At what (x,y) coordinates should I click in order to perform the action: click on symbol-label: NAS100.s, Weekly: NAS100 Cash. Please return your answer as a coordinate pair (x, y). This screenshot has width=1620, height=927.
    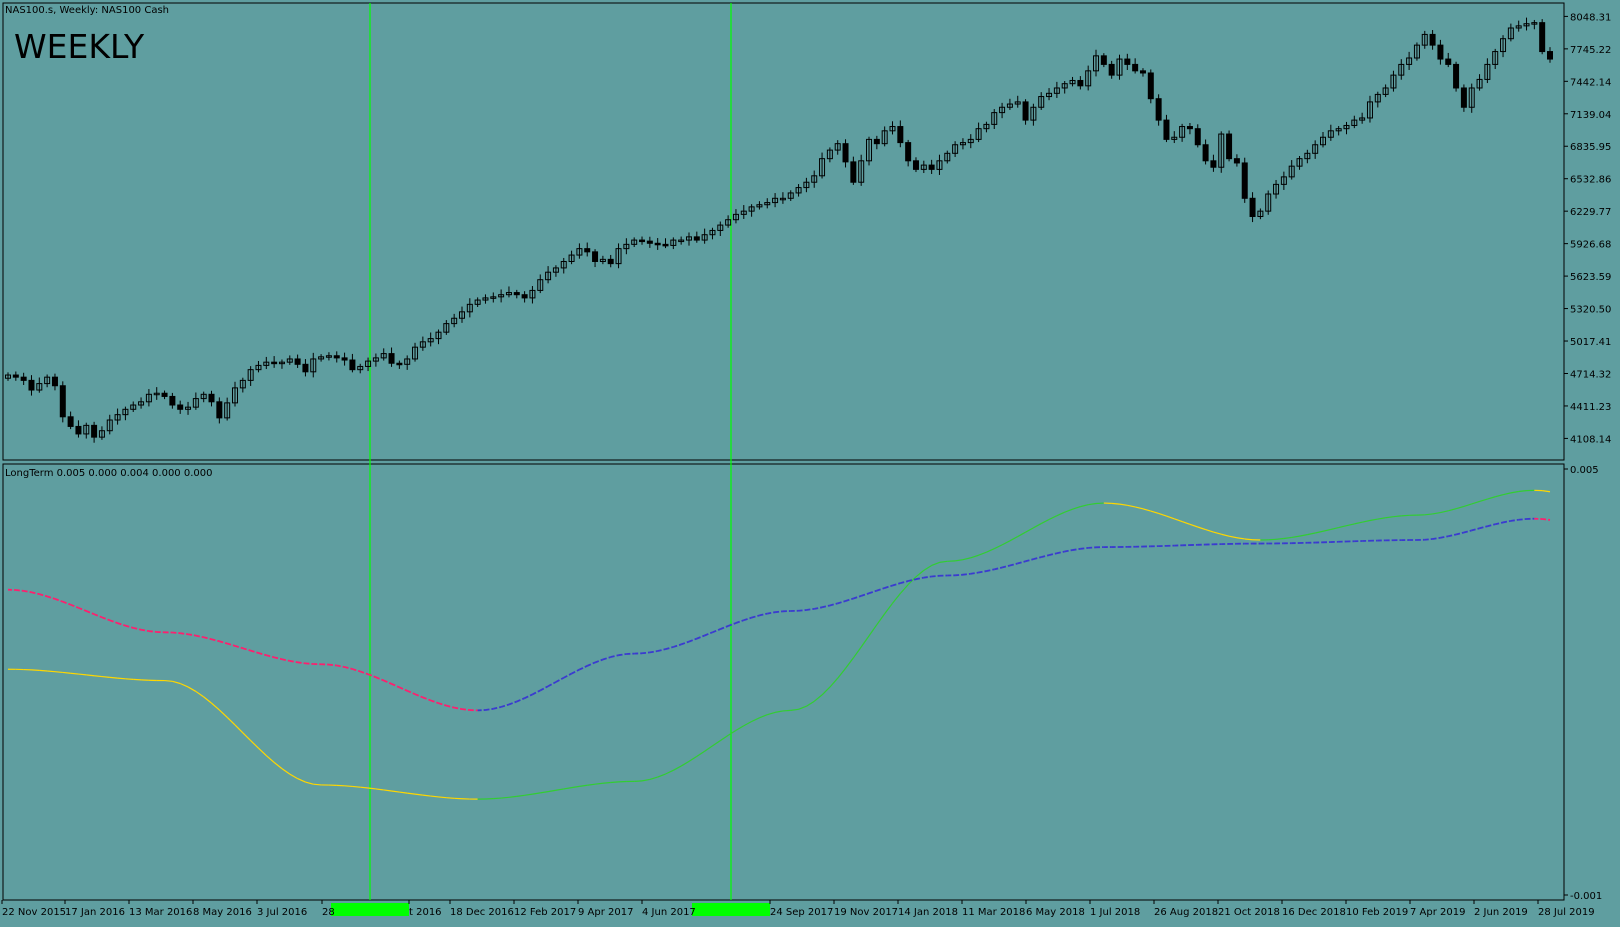
    Looking at the image, I should click on (87, 10).